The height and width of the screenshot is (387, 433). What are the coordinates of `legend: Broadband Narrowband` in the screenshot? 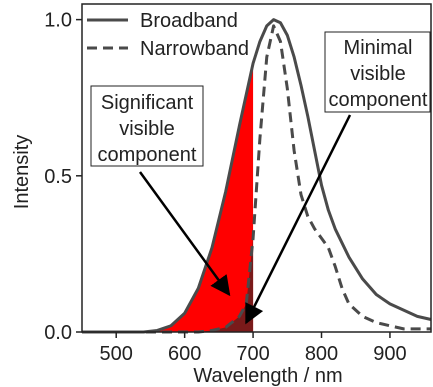 It's located at (168, 35).